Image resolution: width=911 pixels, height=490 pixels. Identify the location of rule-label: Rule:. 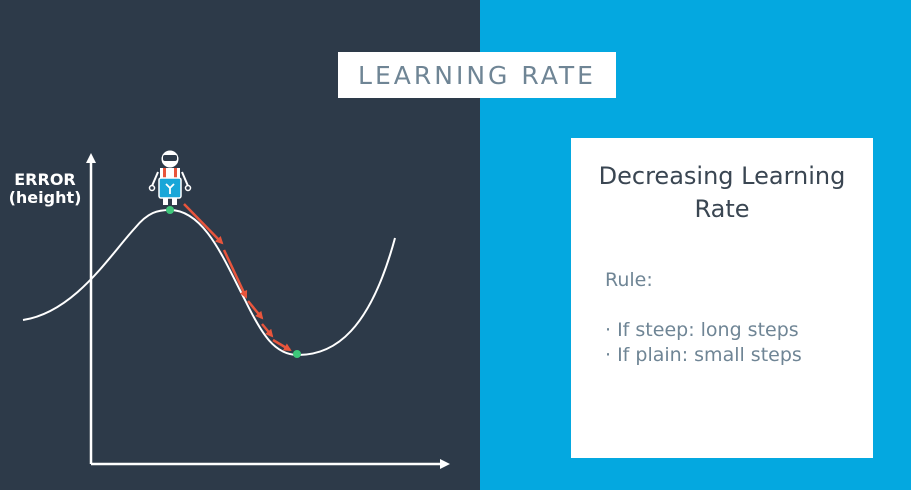
(629, 280).